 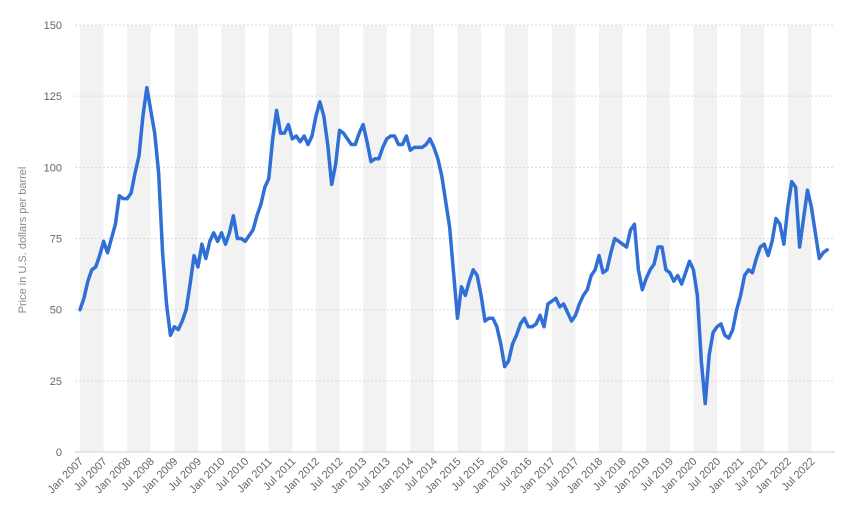 What do you see at coordinates (23, 240) in the screenshot?
I see `y-axis-label: Price in U.S. dollars per barrel` at bounding box center [23, 240].